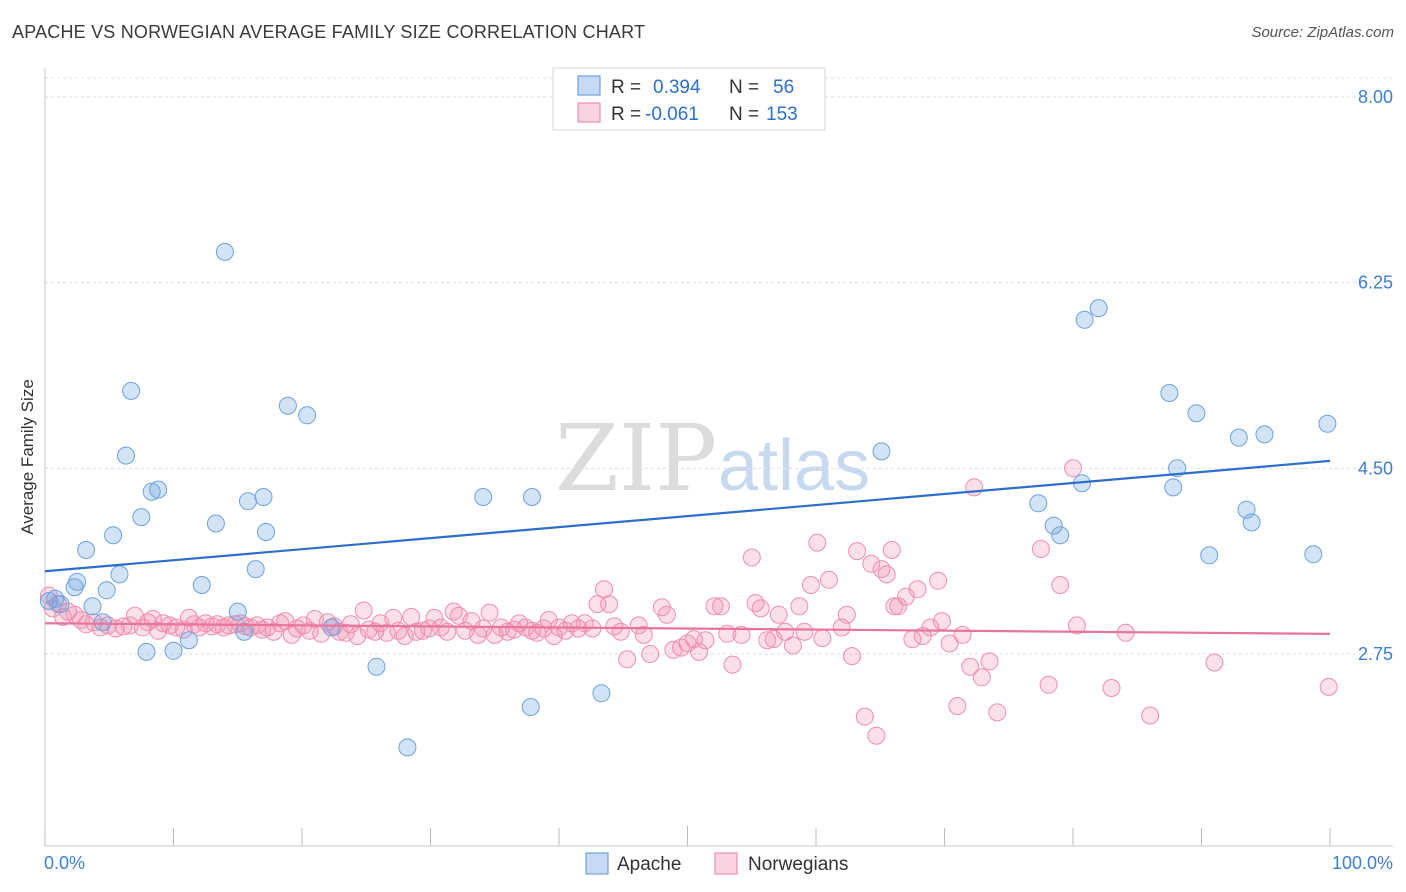  What do you see at coordinates (626, 114) in the screenshot?
I see `norwegians-r-label: R =` at bounding box center [626, 114].